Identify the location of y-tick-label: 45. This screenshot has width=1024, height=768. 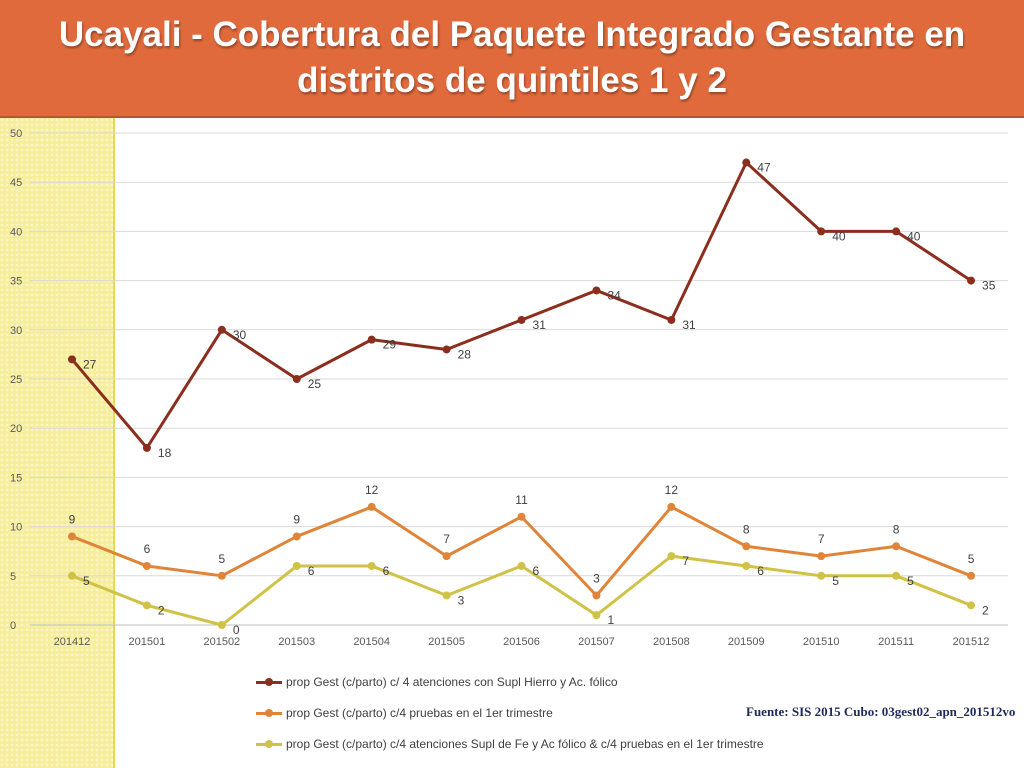
(16, 183).